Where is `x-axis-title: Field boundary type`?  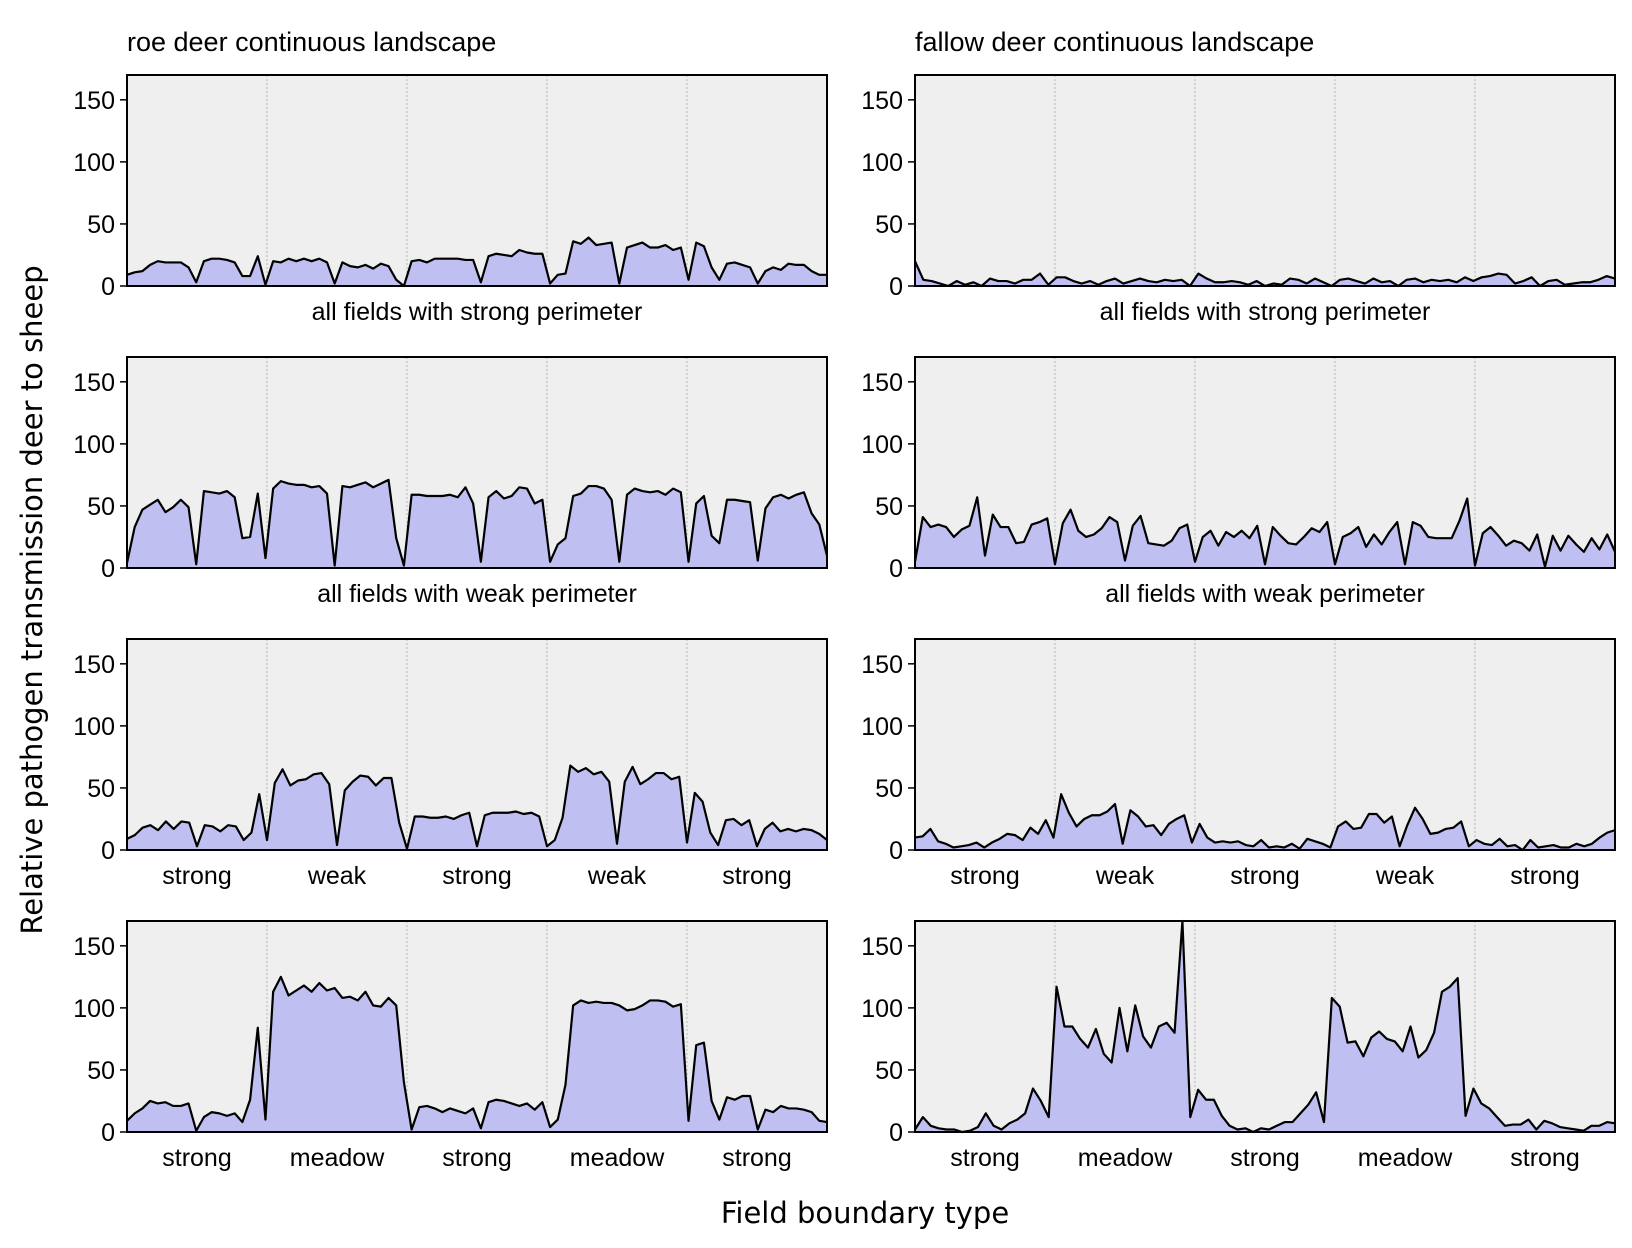
x-axis-title: Field boundary type is located at coordinates (865, 1213).